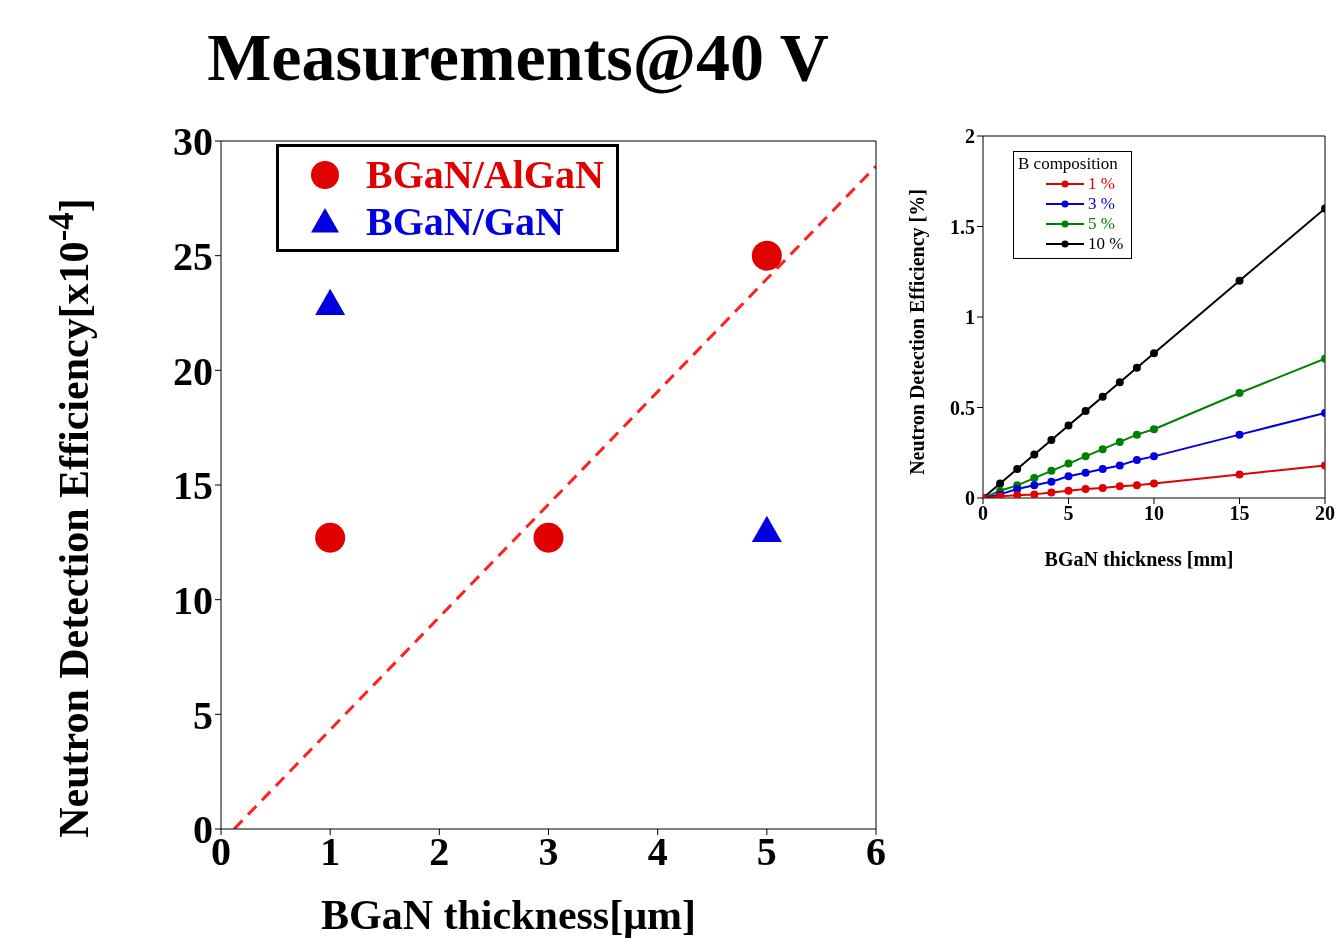  Describe the element at coordinates (518, 57) in the screenshot. I see `chart-title: Measurements@40 V` at that location.